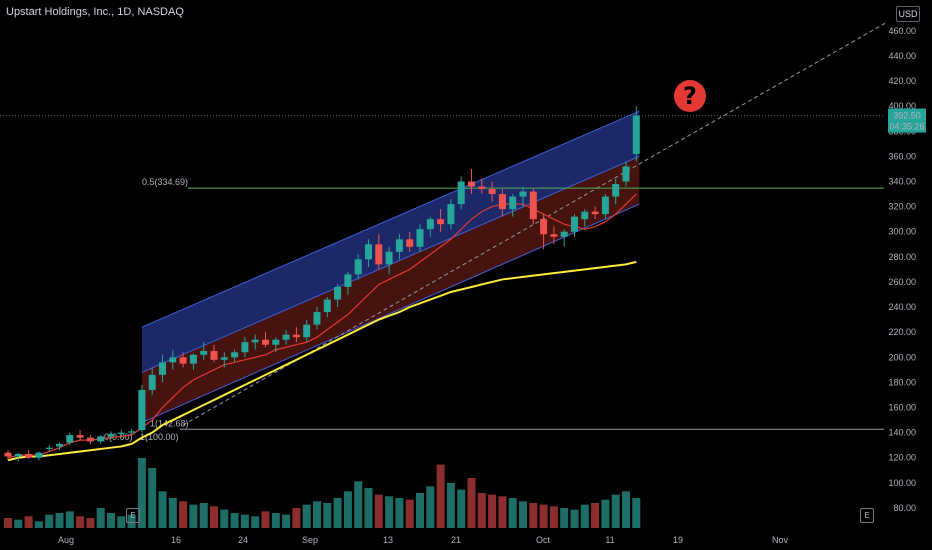 This screenshot has width=932, height=550. What do you see at coordinates (902, 332) in the screenshot?
I see `y-tick-label: 220.00` at bounding box center [902, 332].